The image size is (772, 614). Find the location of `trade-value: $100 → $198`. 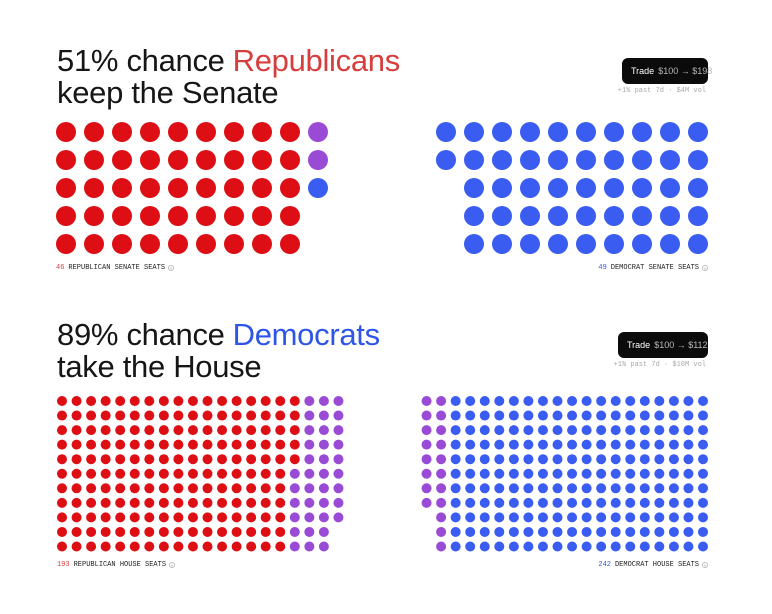

trade-value: $100 → $198 is located at coordinates (685, 71).